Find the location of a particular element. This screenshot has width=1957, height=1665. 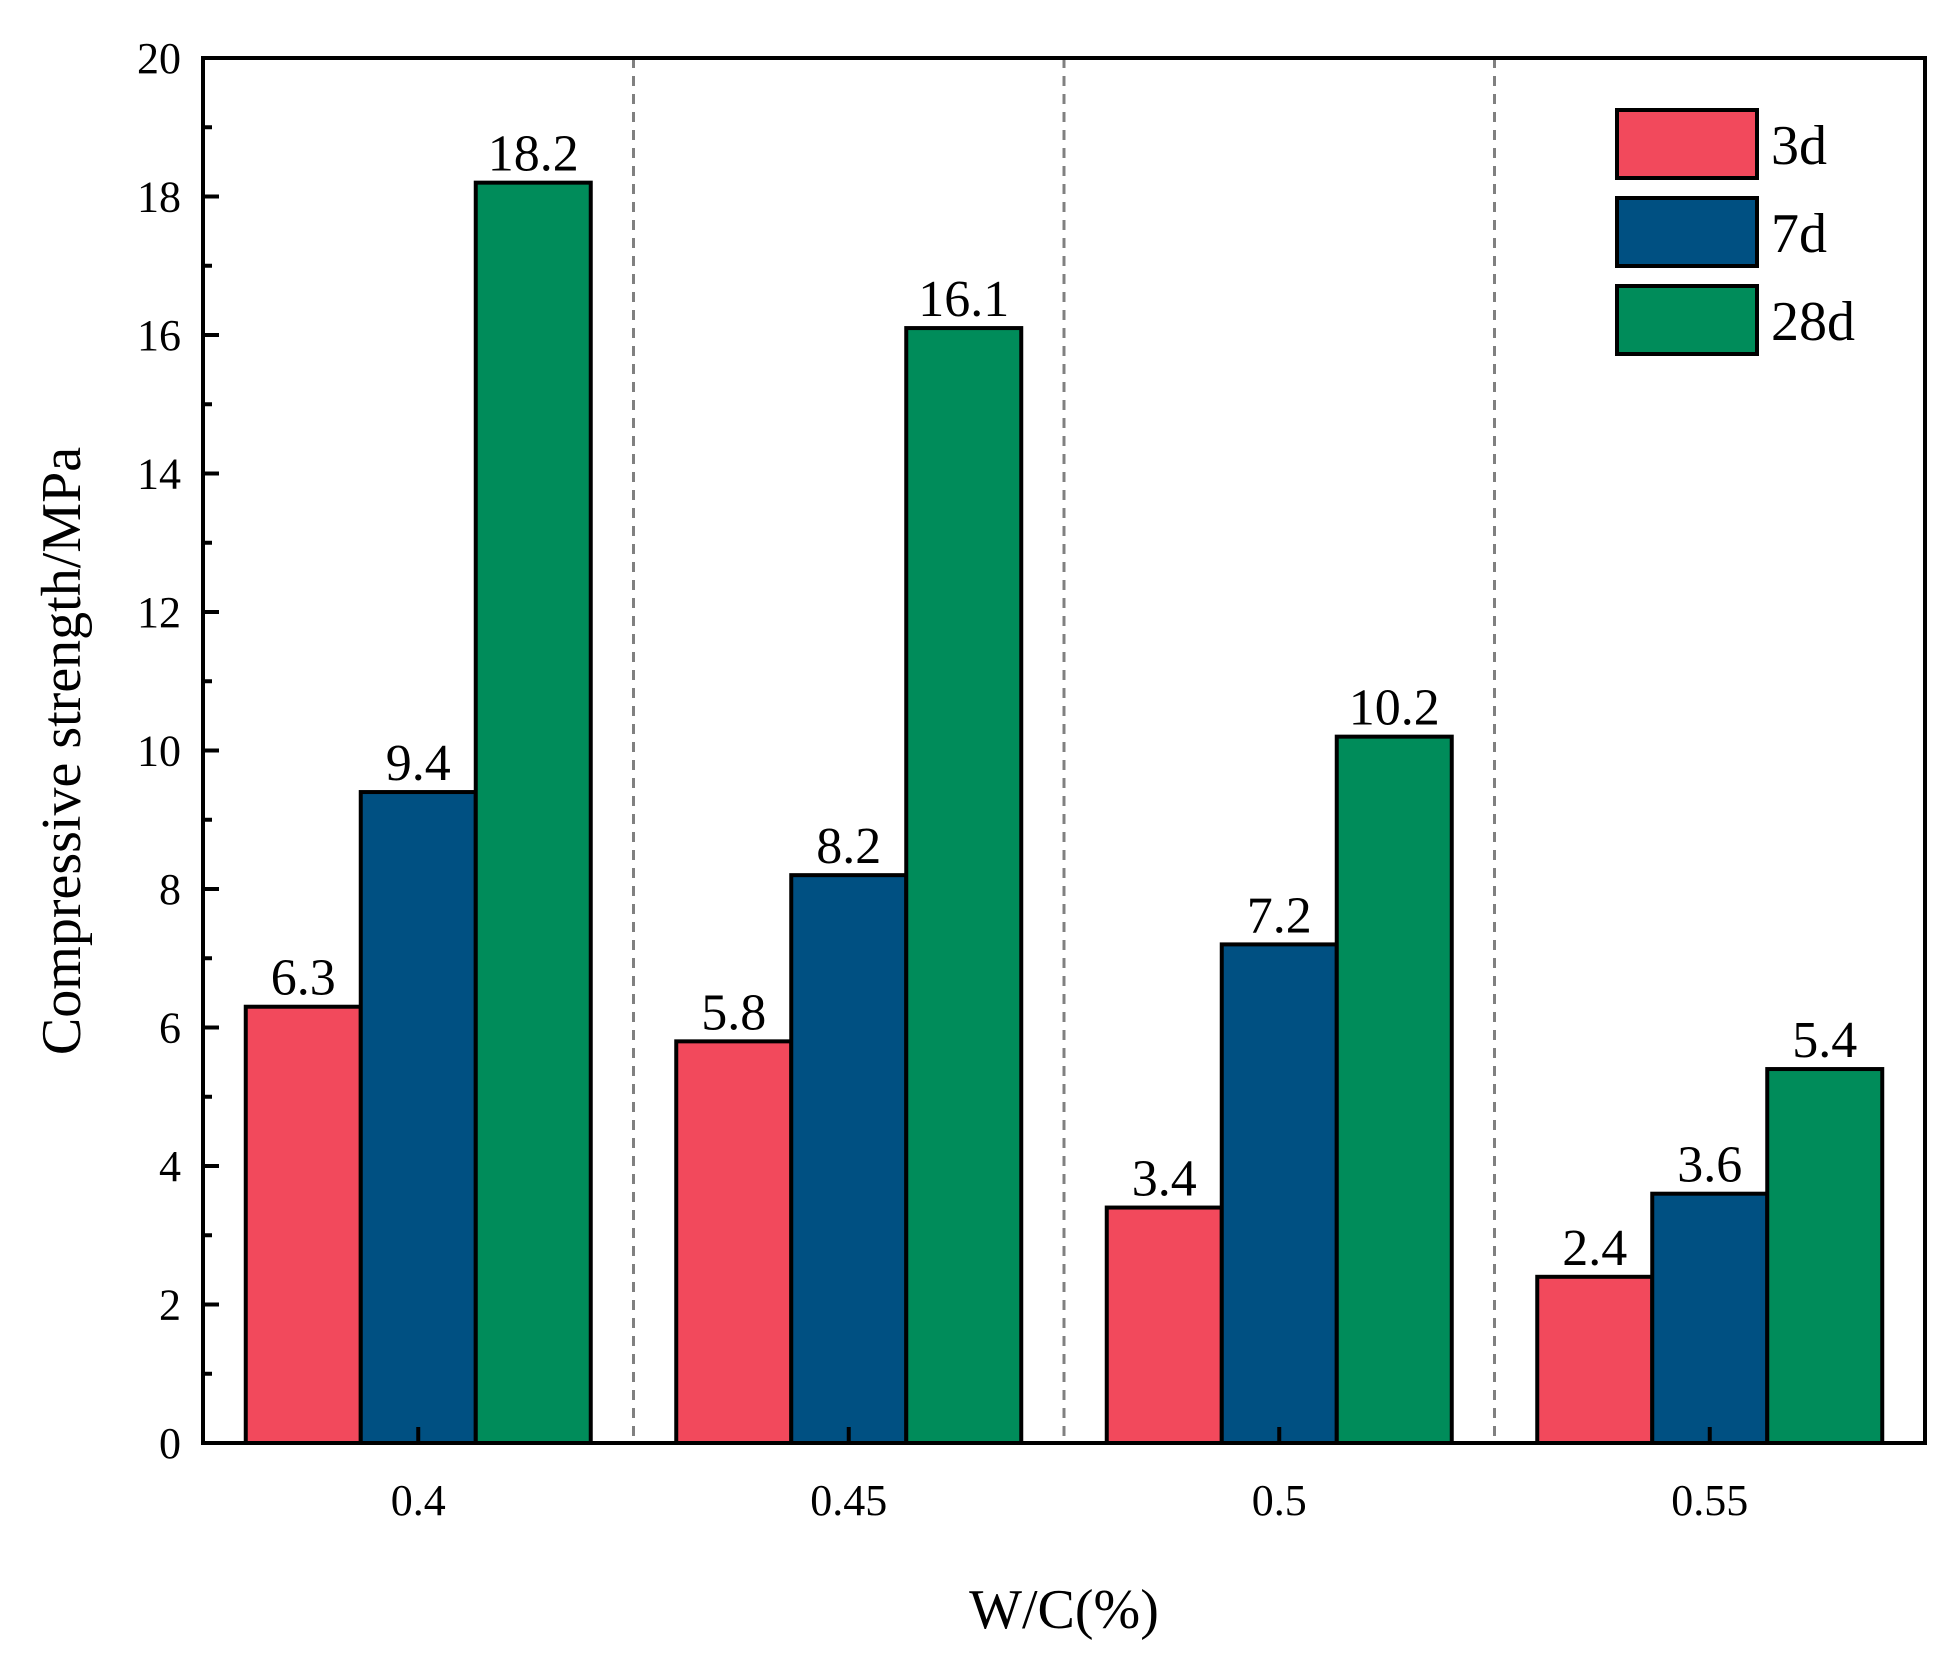

bar-7d-0.45 is located at coordinates (849, 1159).